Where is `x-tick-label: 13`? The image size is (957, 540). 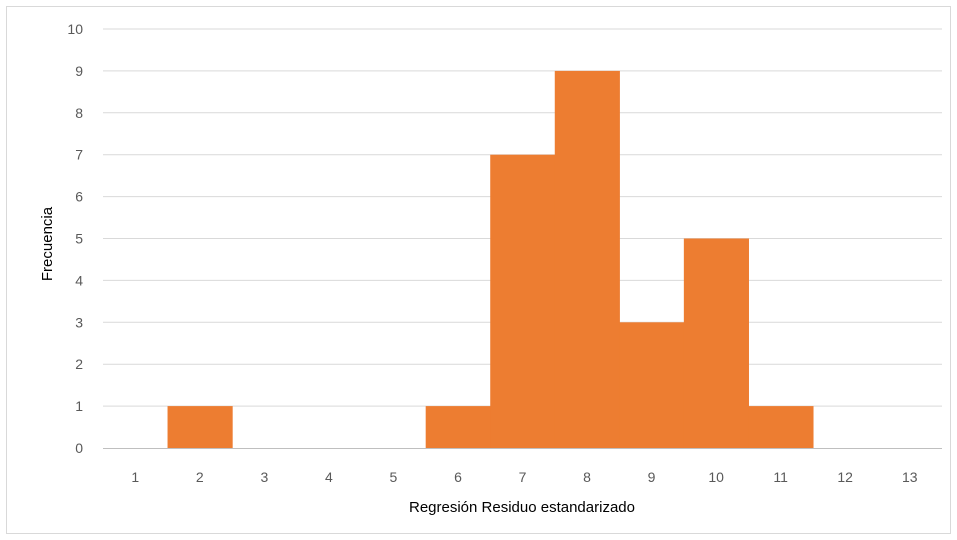
x-tick-label: 13 is located at coordinates (910, 477).